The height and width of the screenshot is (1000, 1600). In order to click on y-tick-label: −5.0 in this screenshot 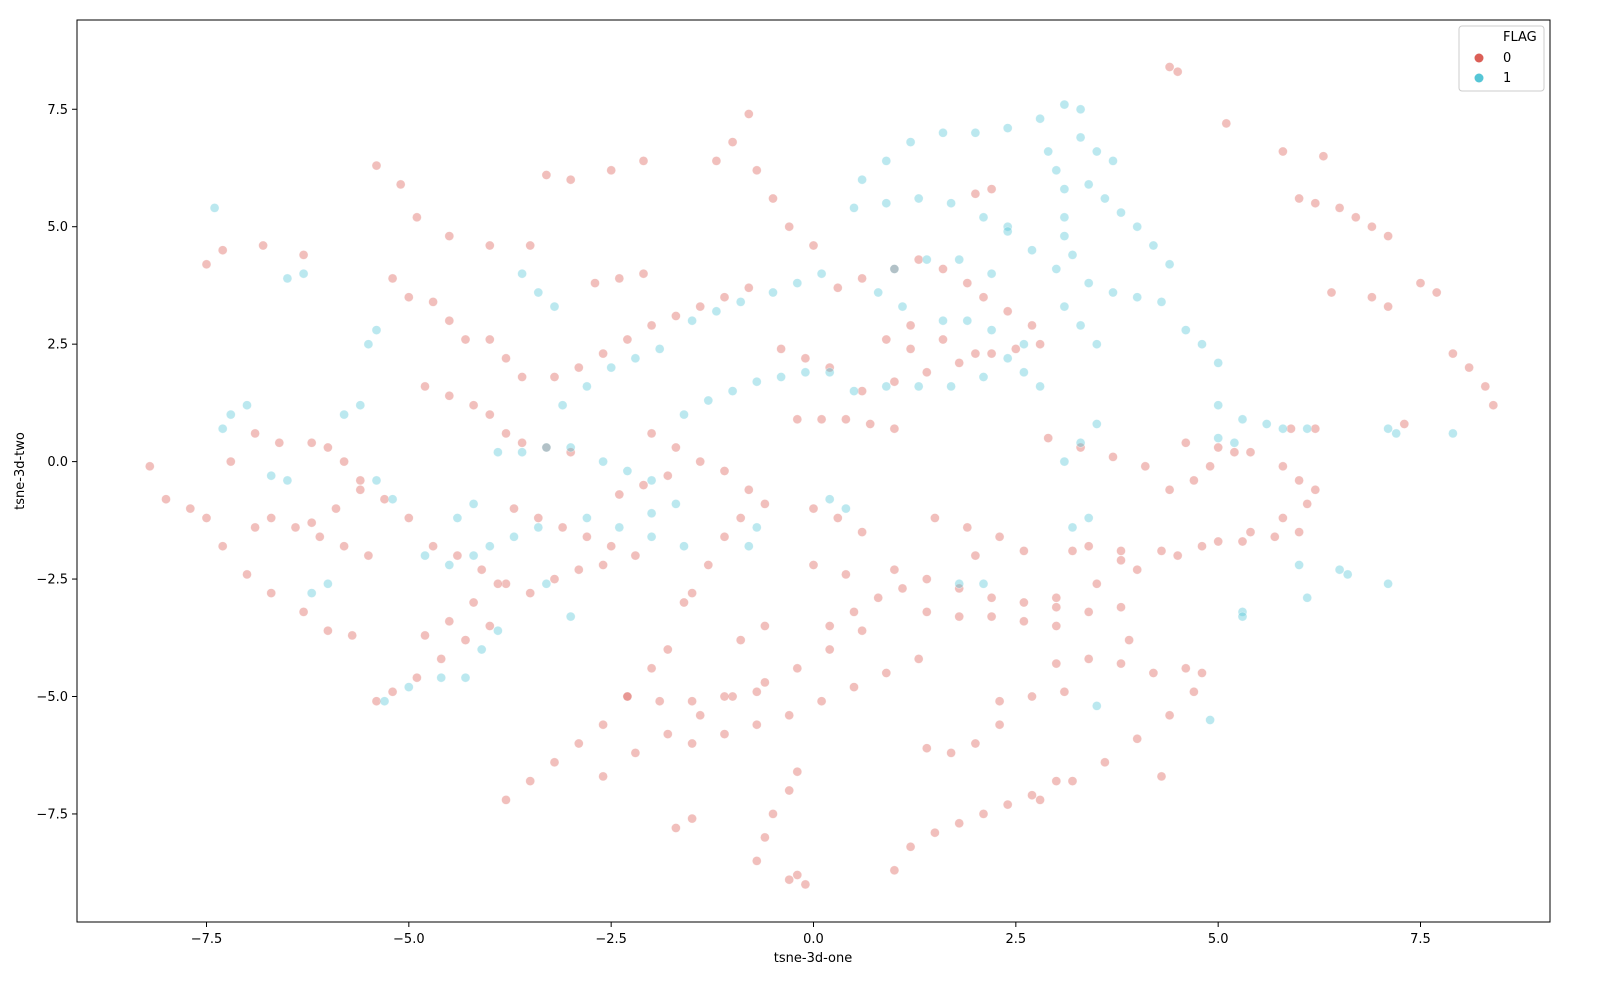, I will do `click(52, 697)`.